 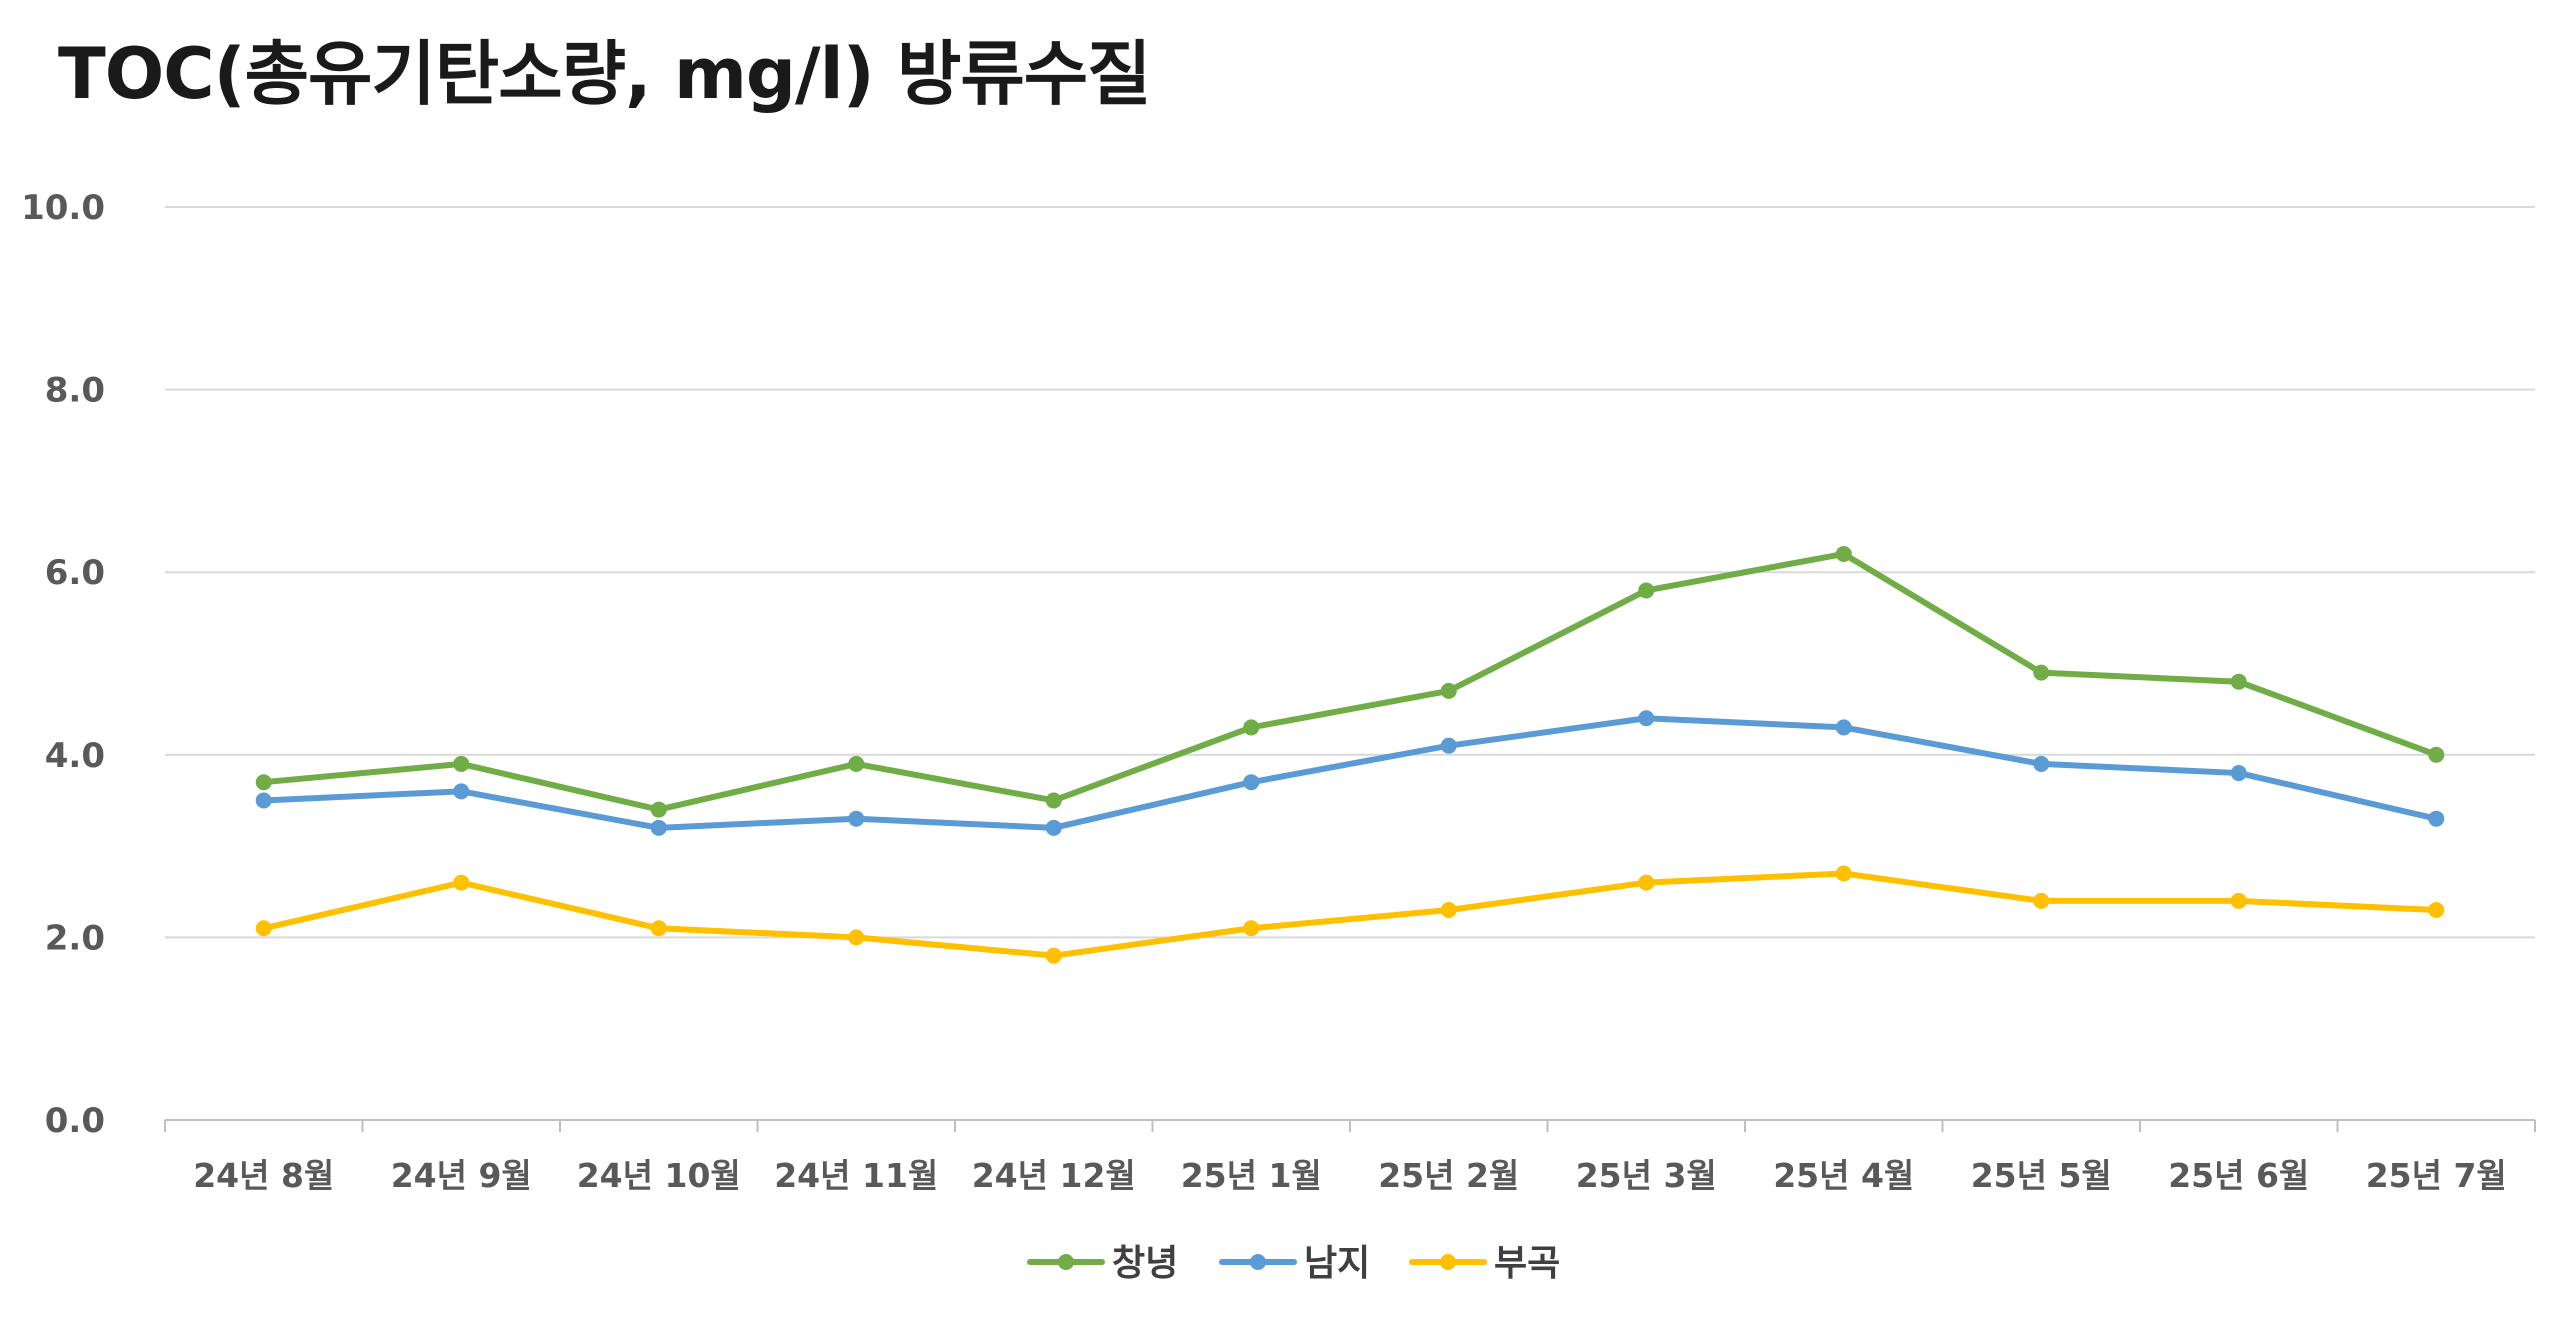 I want to click on x-tick-label: 24년 11월, so click(x=856, y=1175).